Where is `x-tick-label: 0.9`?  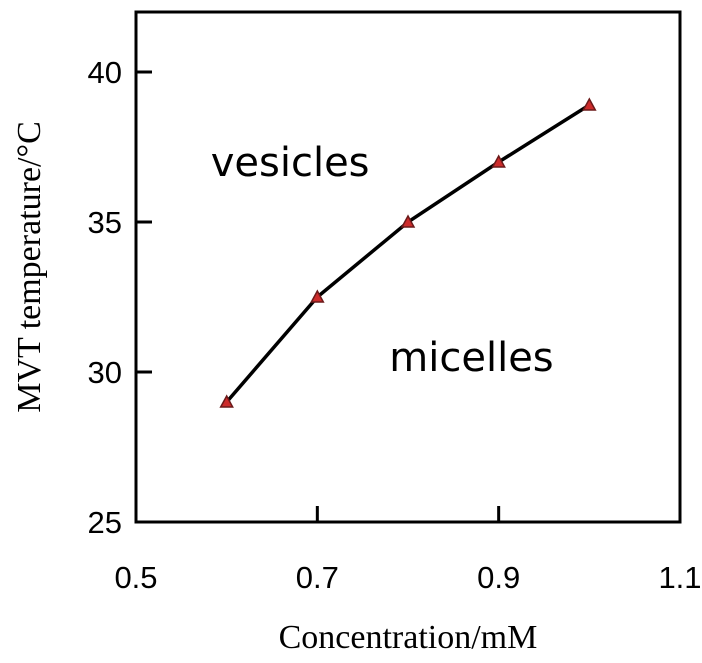 x-tick-label: 0.9 is located at coordinates (498, 577).